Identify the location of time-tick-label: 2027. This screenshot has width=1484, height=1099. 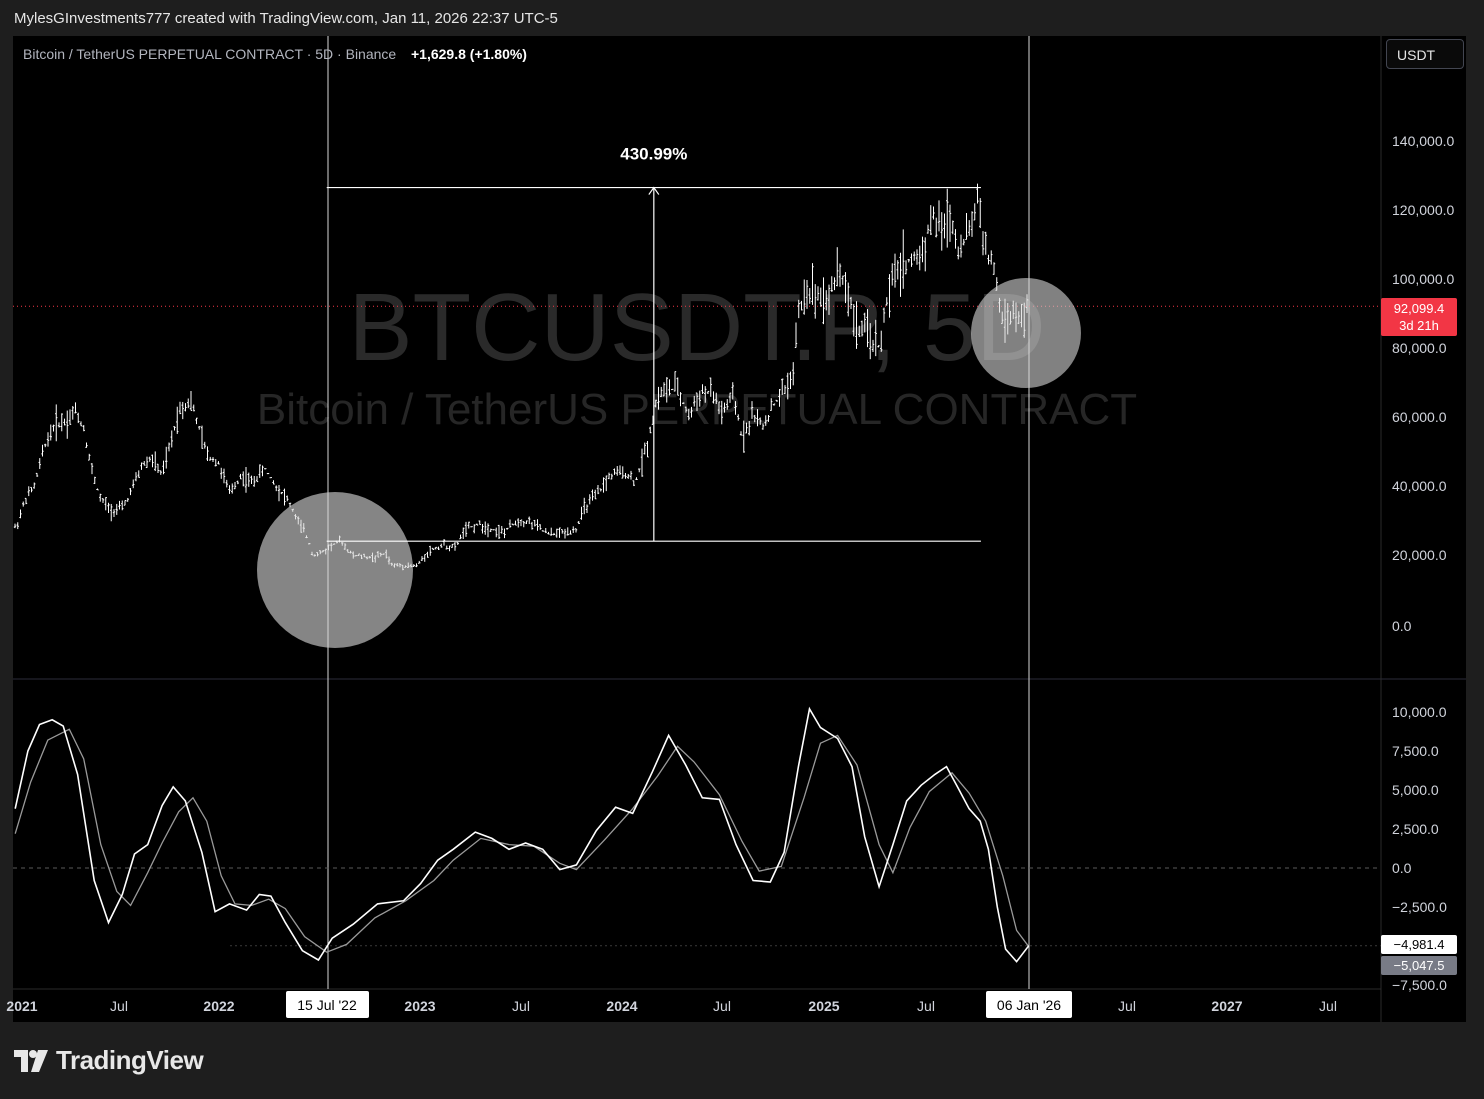
(1226, 1006).